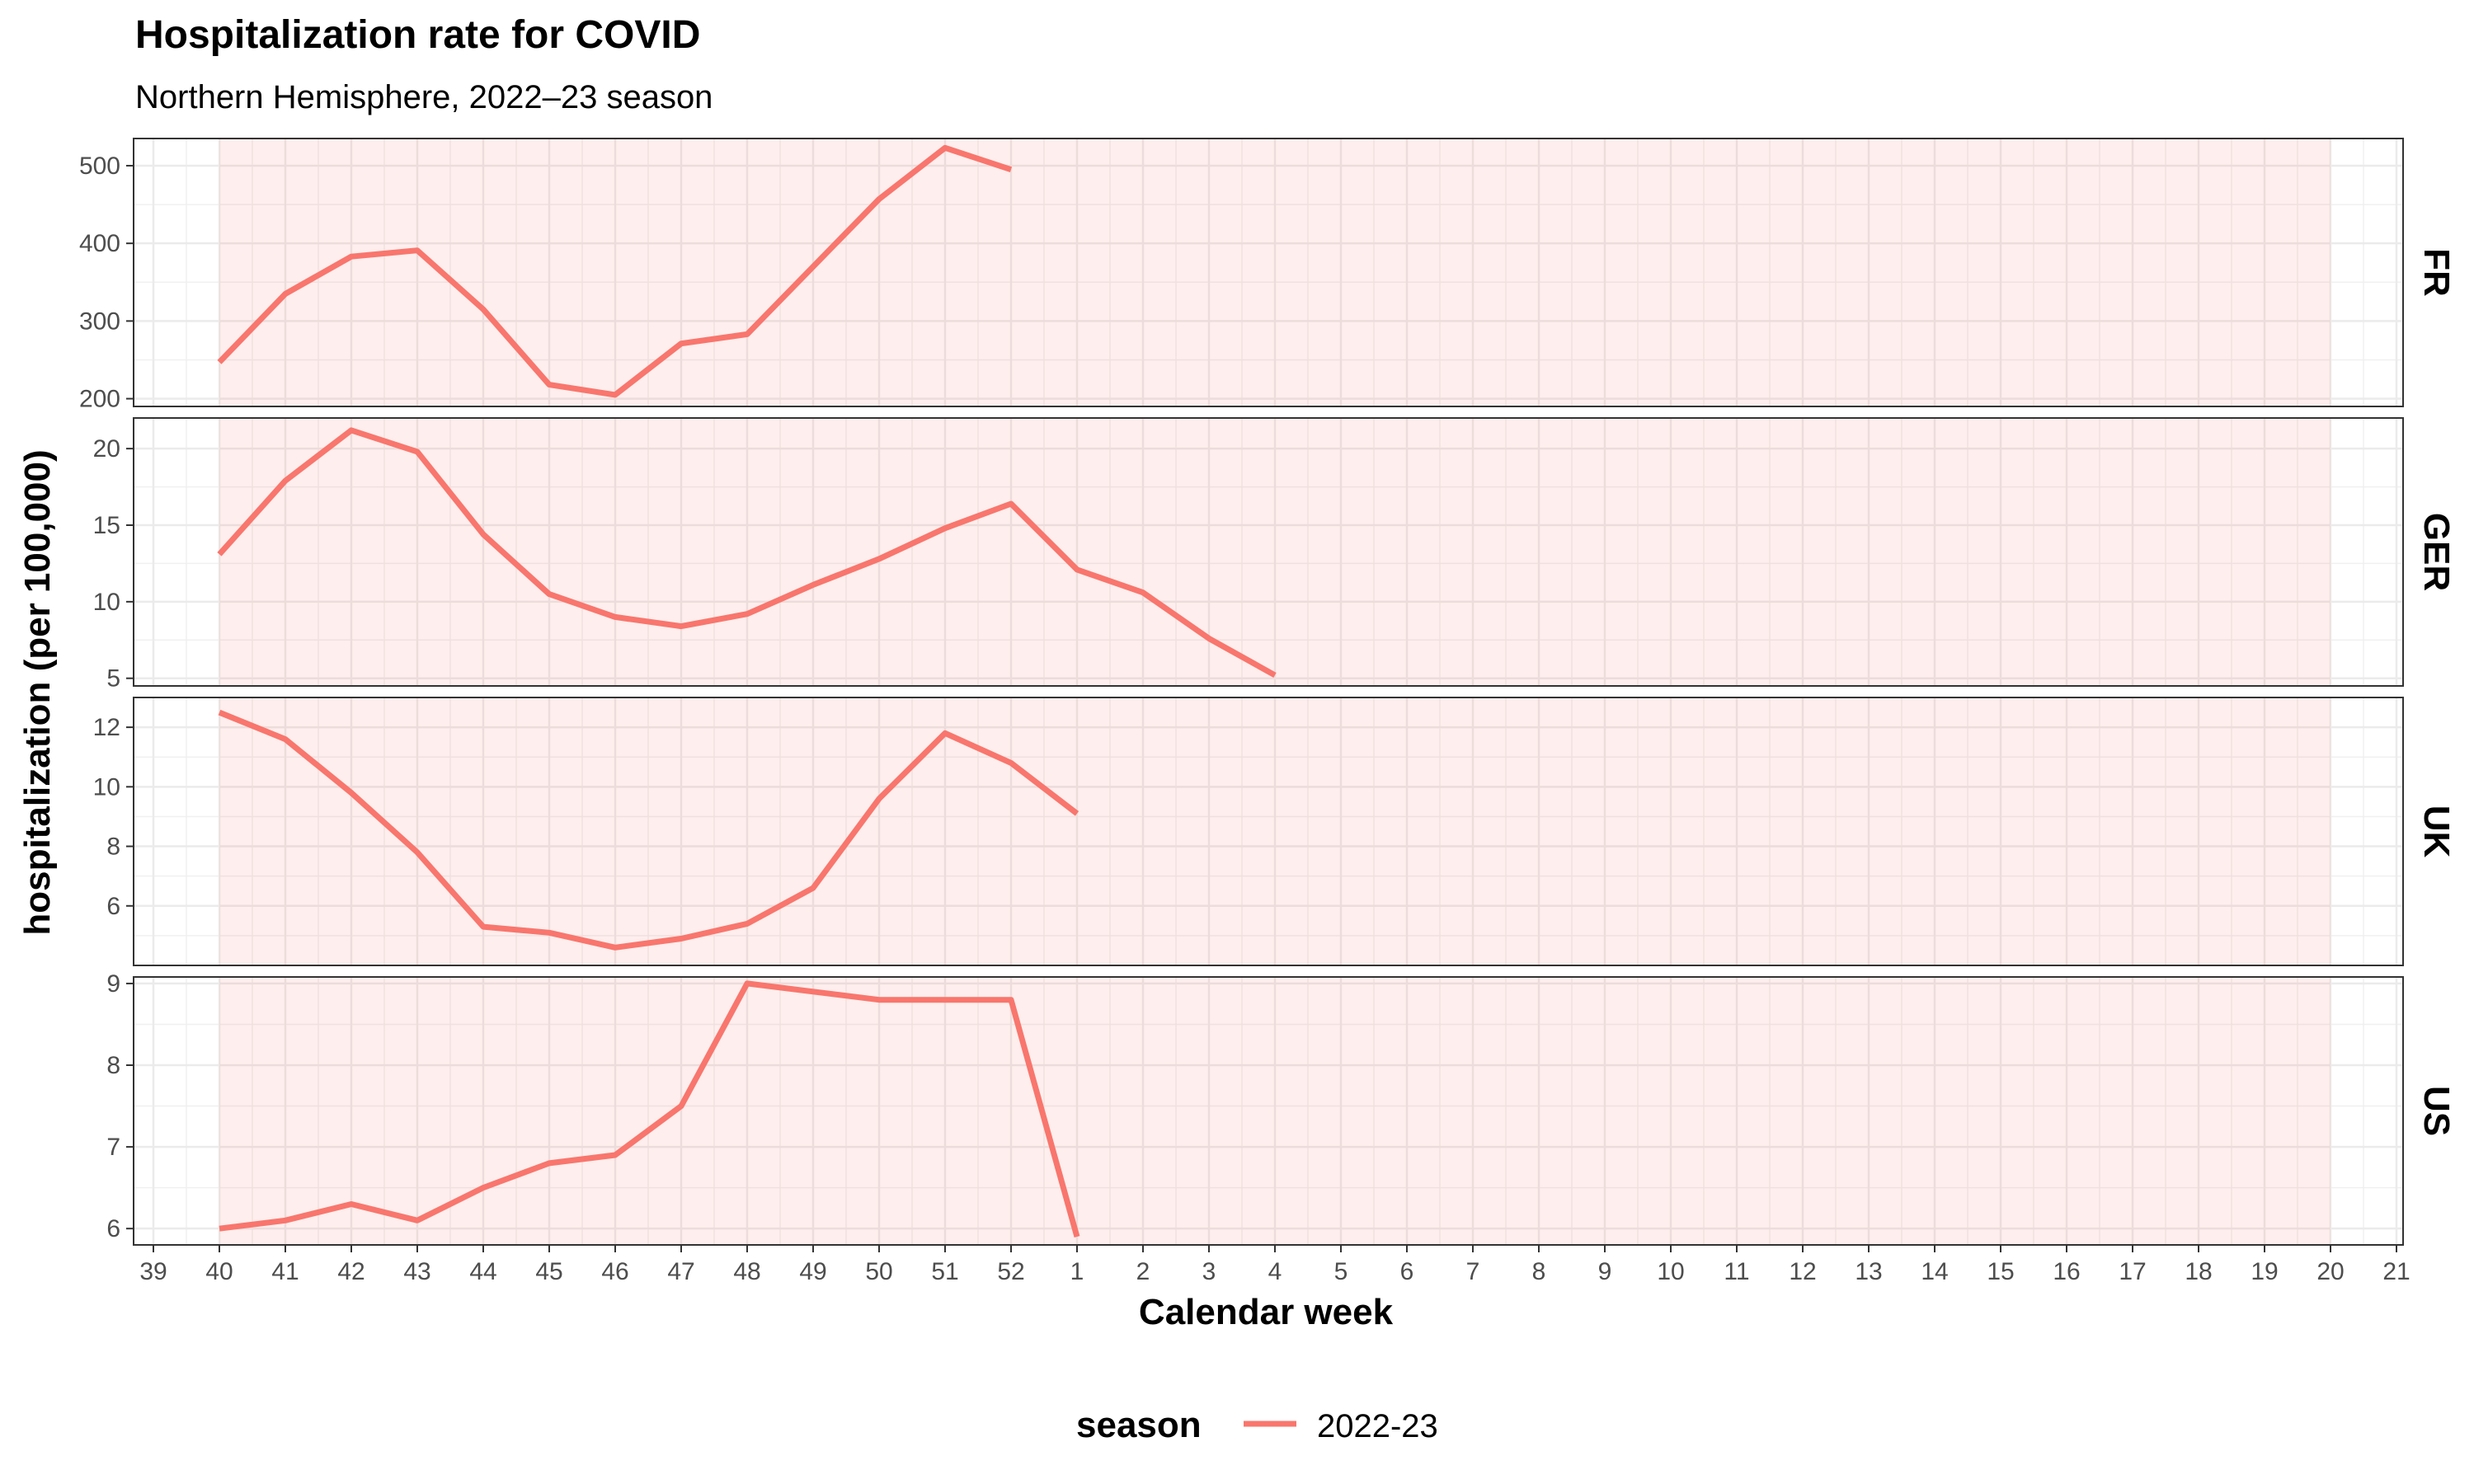  What do you see at coordinates (2000, 1271) in the screenshot?
I see `x-tick-label: 15` at bounding box center [2000, 1271].